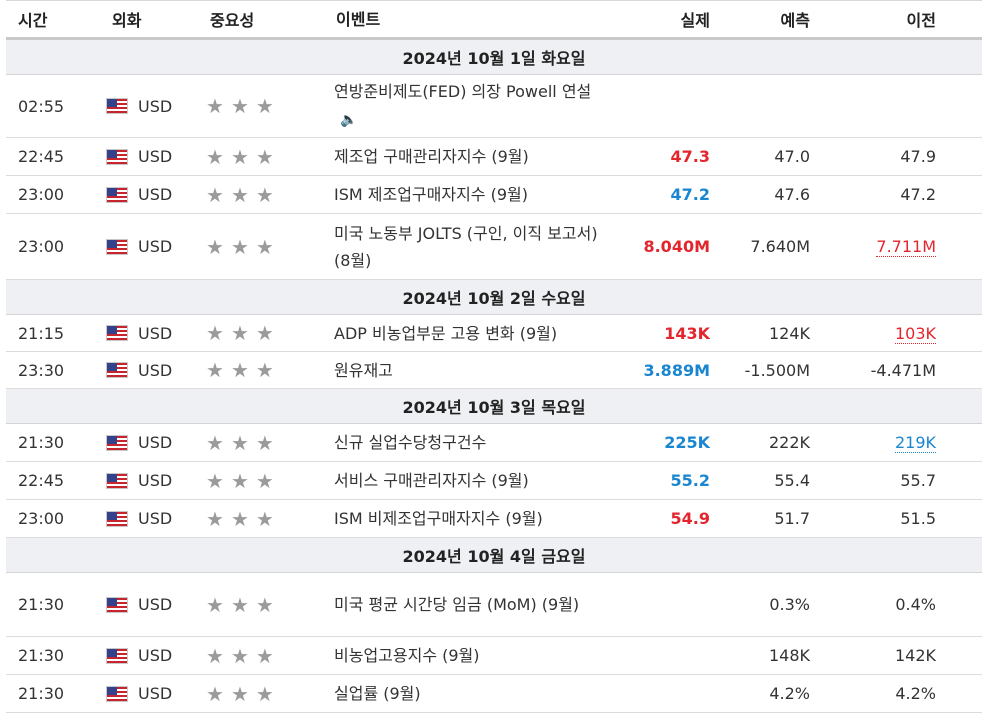 This screenshot has height=722, width=988. I want to click on previous-value: 0.4%, so click(873, 604).